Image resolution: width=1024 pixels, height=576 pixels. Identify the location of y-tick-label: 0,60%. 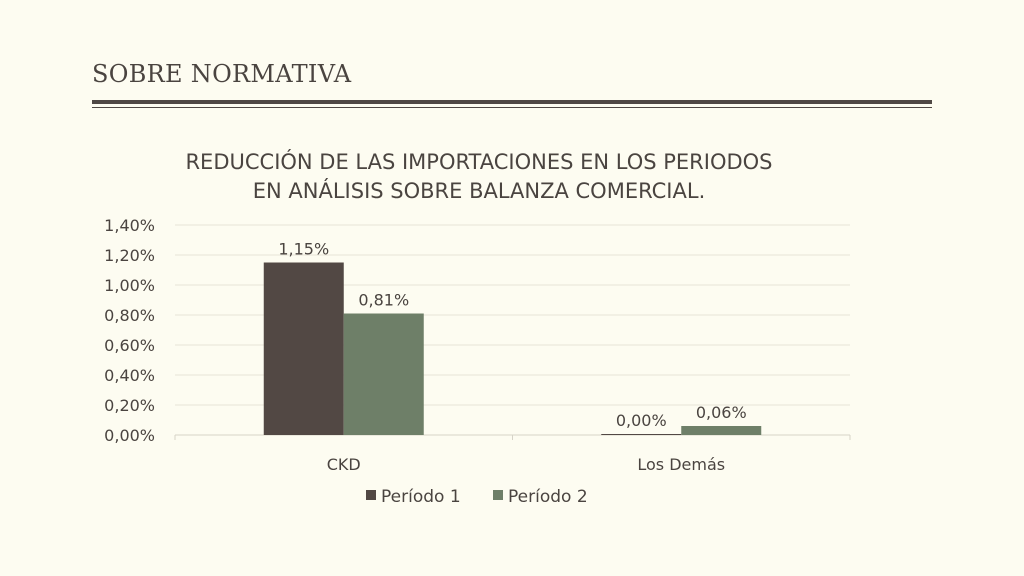
(129, 345).